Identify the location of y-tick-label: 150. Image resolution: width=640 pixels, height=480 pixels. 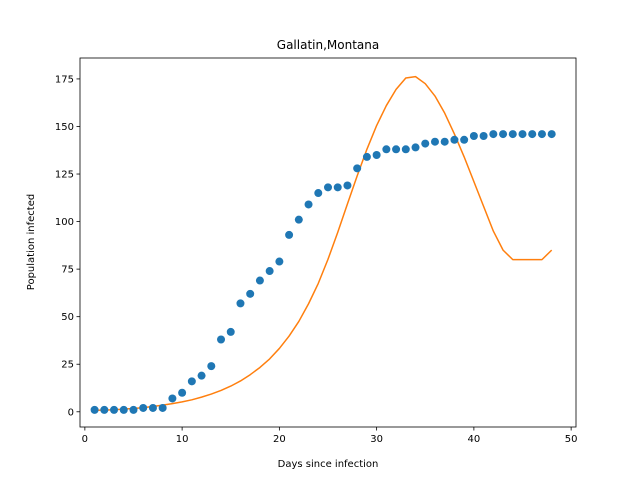
(64, 127).